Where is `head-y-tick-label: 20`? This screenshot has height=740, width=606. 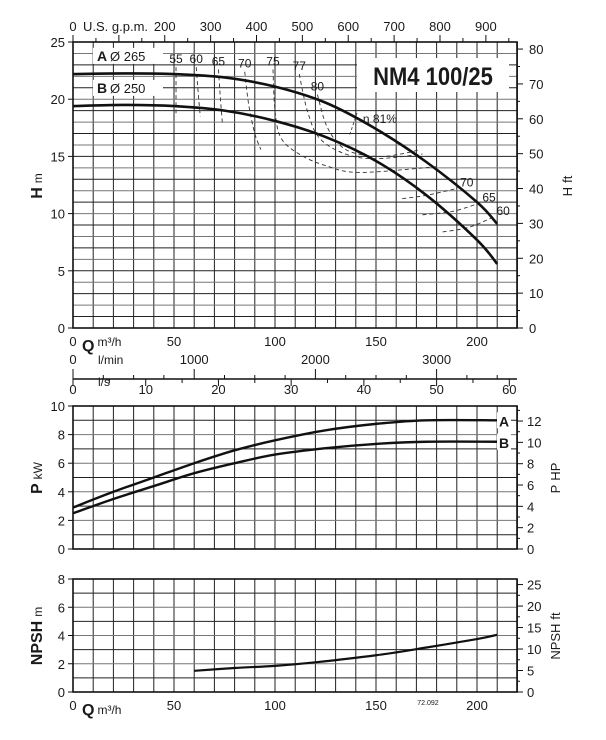
head-y-tick-label: 20 is located at coordinates (58, 99).